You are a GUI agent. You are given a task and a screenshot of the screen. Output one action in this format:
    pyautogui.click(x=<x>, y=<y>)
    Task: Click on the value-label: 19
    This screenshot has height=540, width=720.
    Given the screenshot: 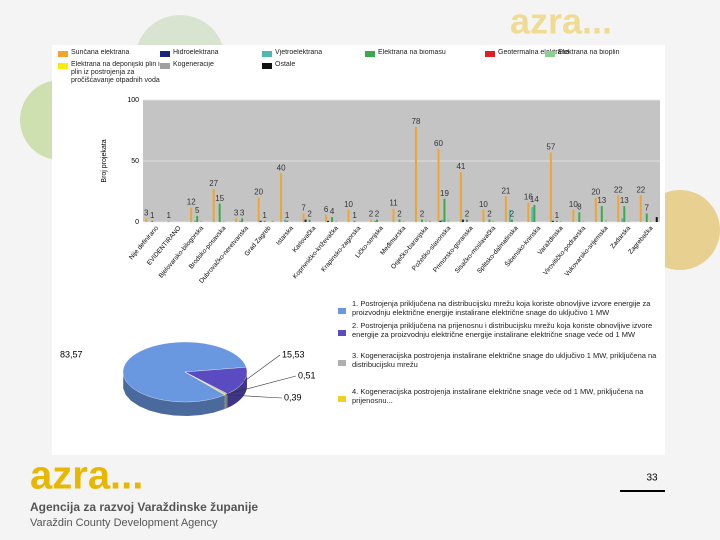 What is the action you would take?
    pyautogui.click(x=444, y=193)
    